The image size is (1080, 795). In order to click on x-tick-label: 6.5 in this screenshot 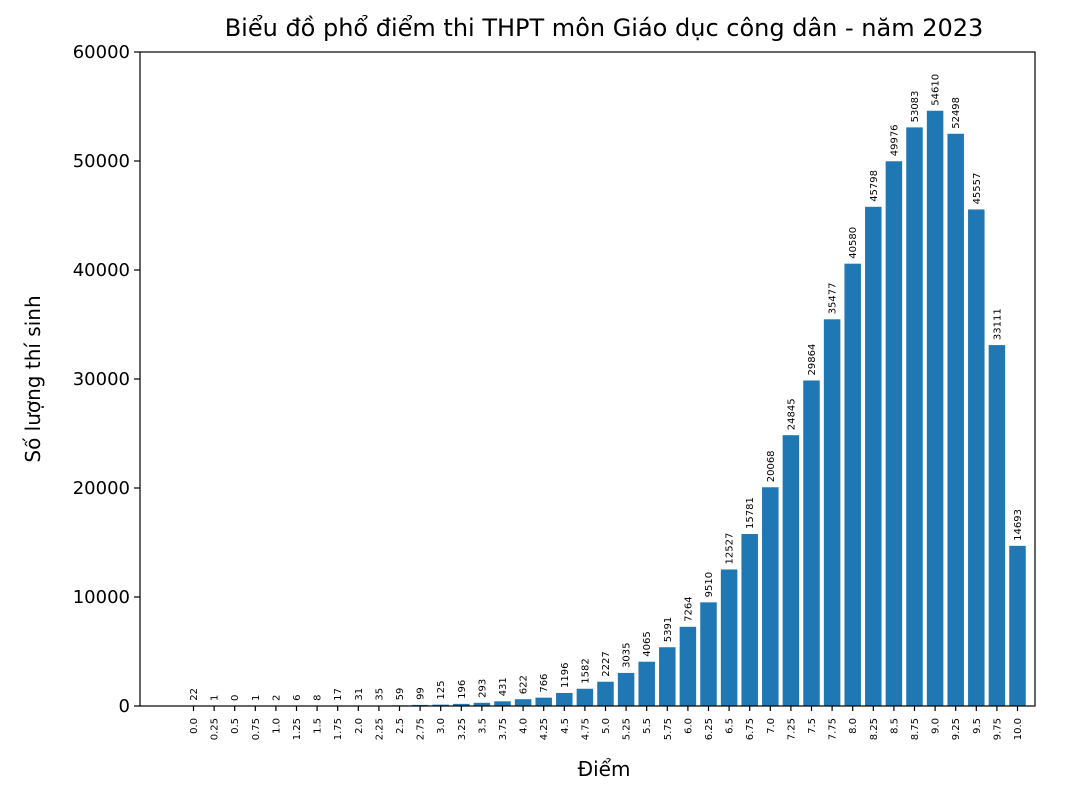, I will do `click(730, 726)`.